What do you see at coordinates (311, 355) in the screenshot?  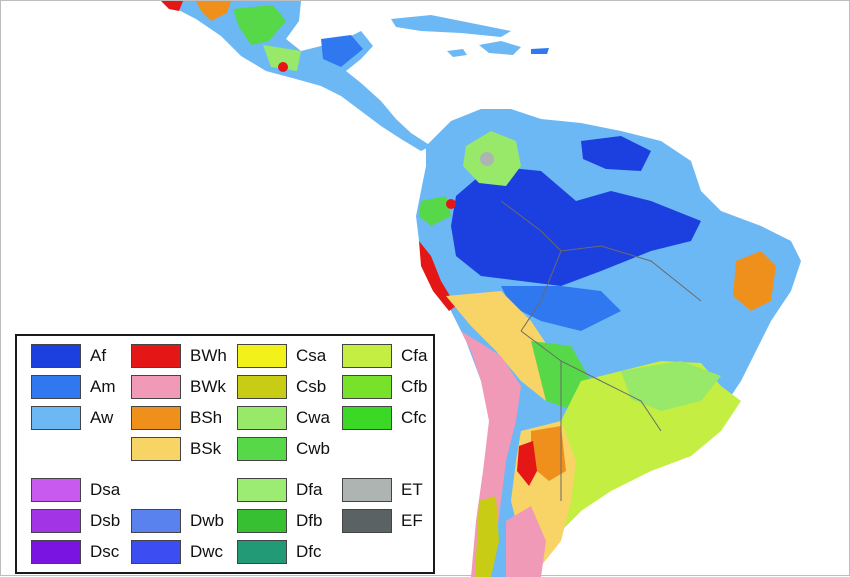 I see `legend-label: Csa` at bounding box center [311, 355].